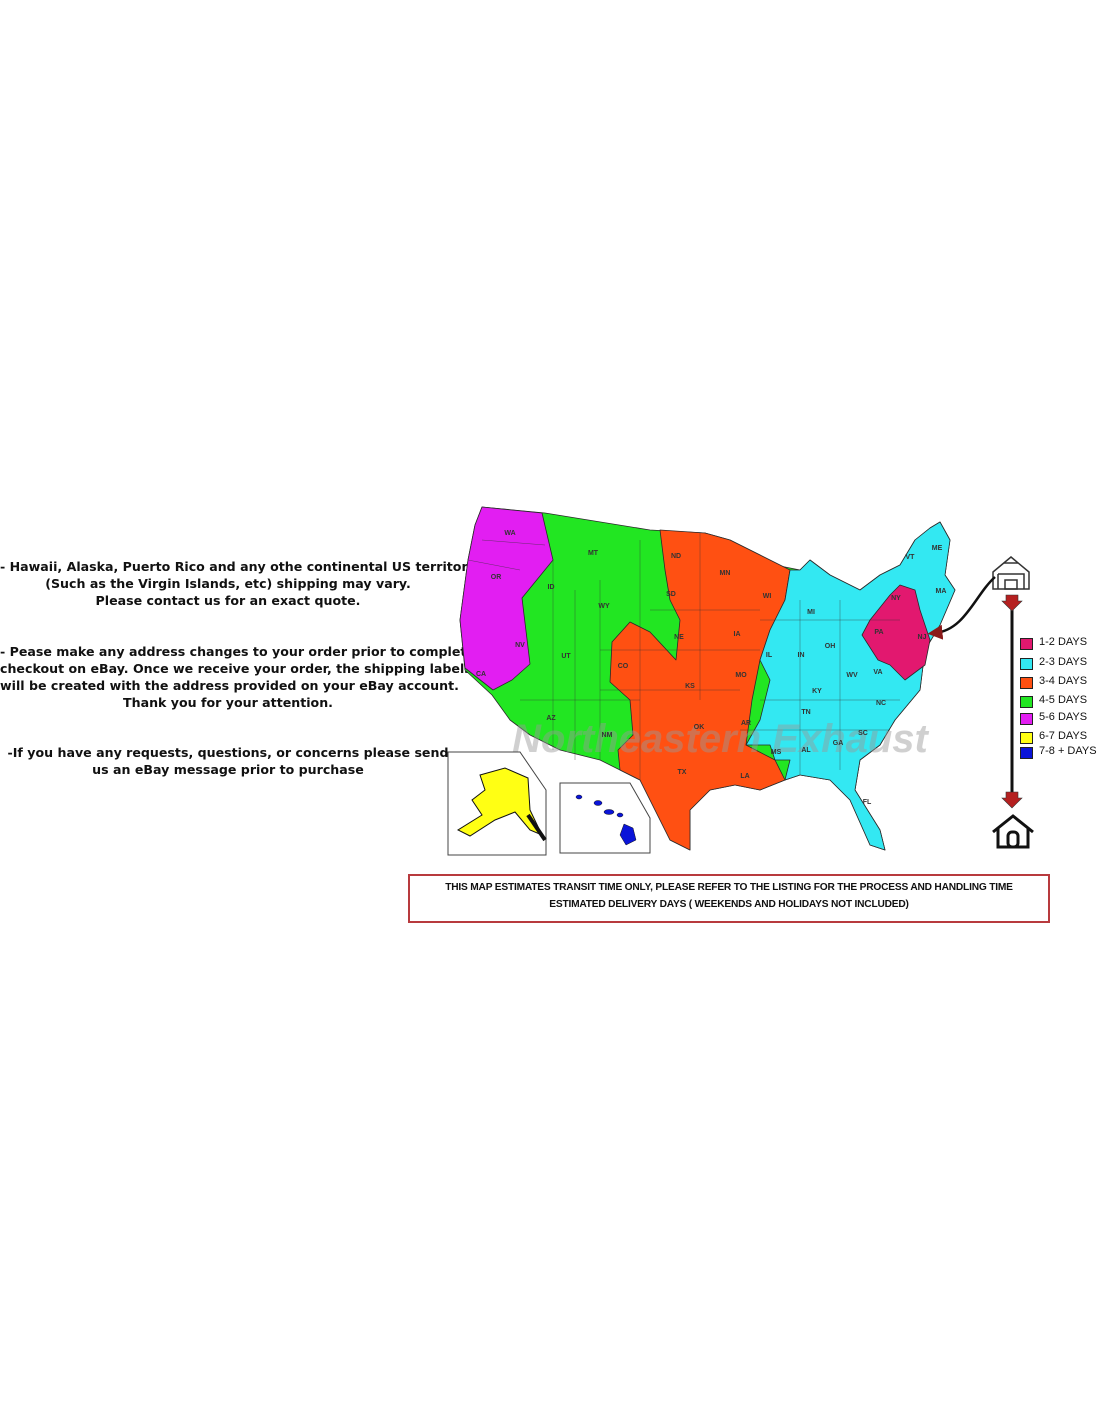 The height and width of the screenshot is (1422, 1100). Describe the element at coordinates (737, 634) in the screenshot. I see `state-label-ia: IA` at that location.